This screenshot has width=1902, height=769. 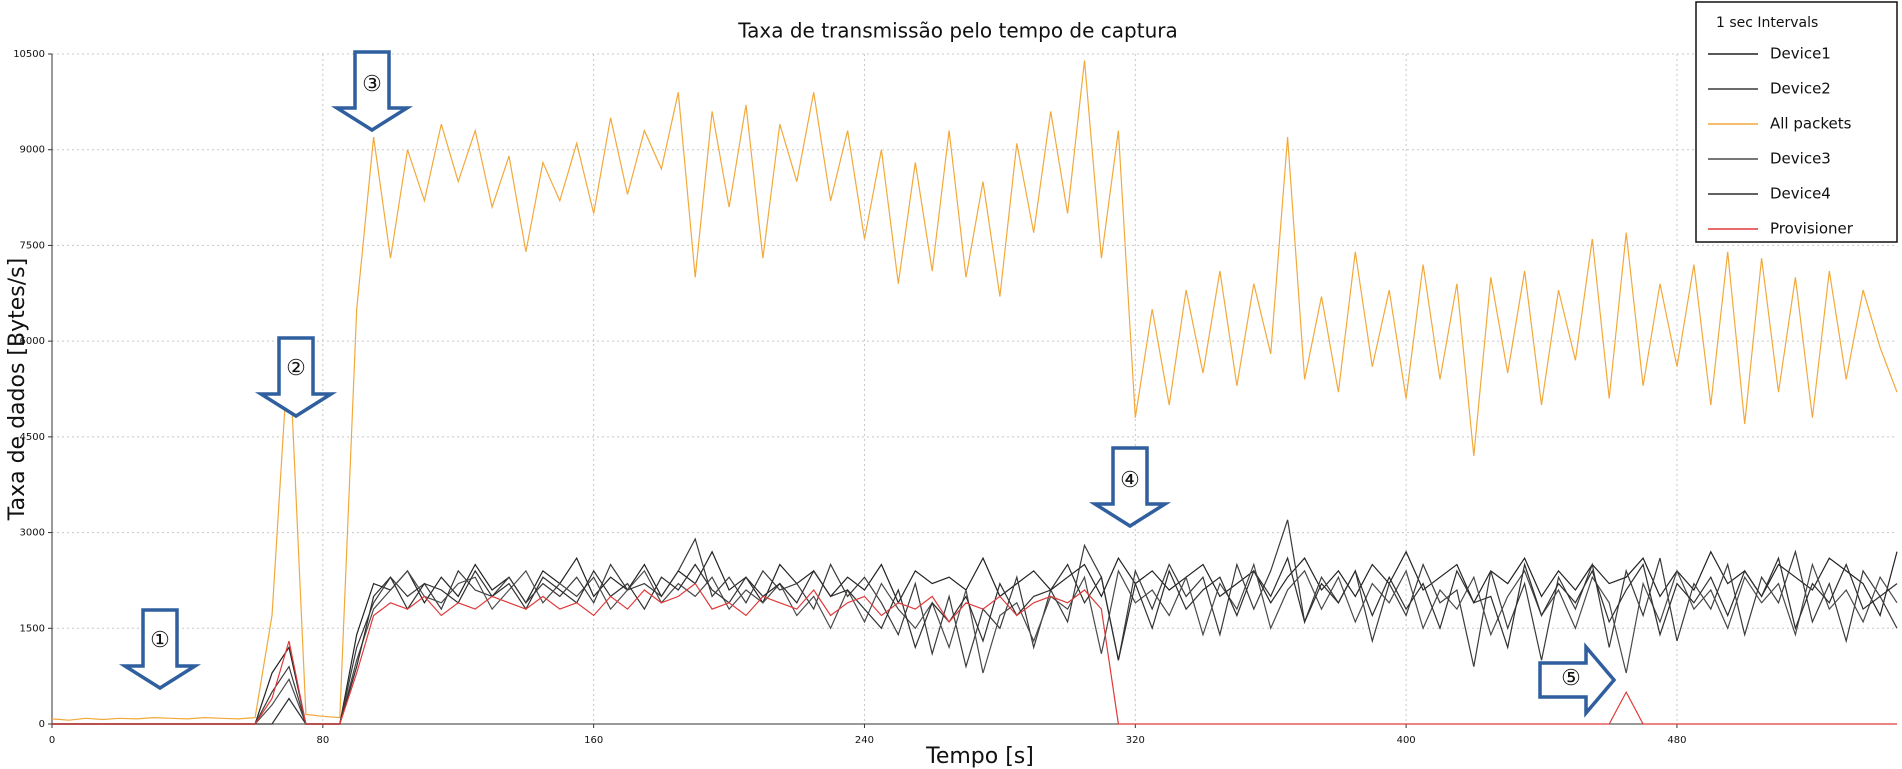 I want to click on y-tick-label: 0, so click(x=42, y=724).